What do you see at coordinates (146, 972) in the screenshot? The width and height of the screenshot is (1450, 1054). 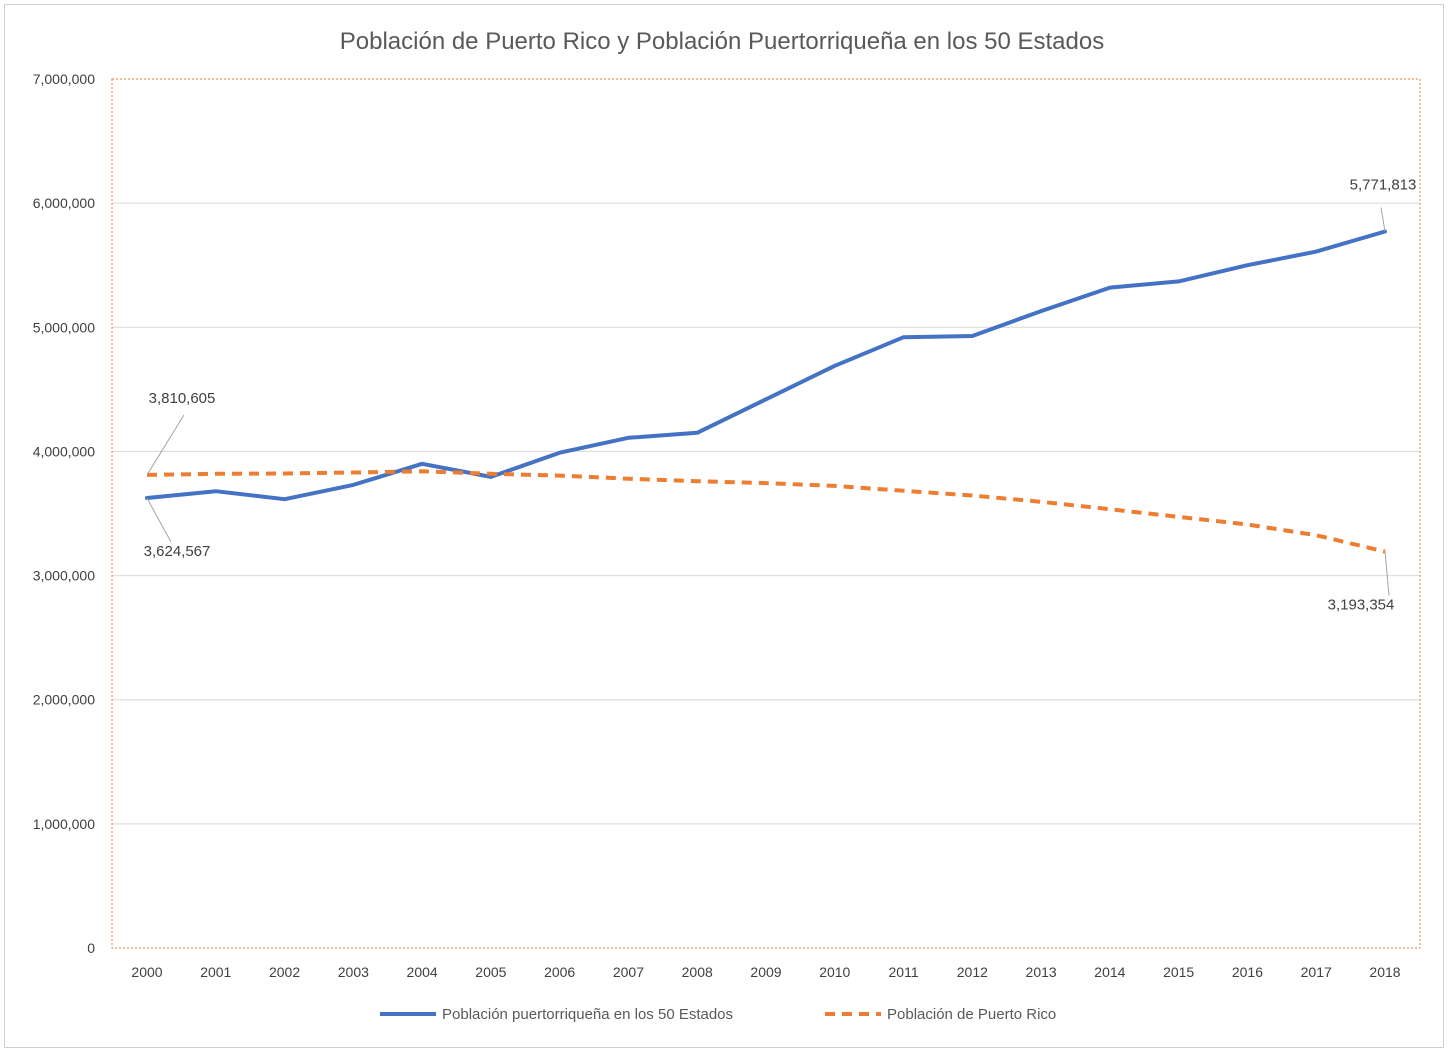 I see `x-tick-label: 2000` at bounding box center [146, 972].